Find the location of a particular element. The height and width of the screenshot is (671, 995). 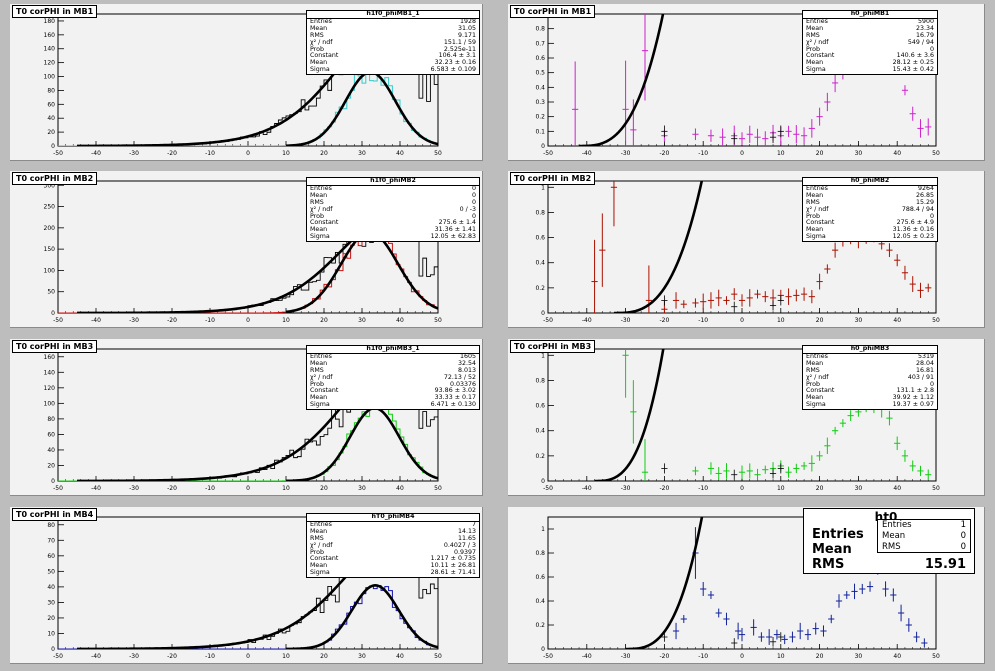

efficiency-fit-curve is located at coordinates (629, 415).